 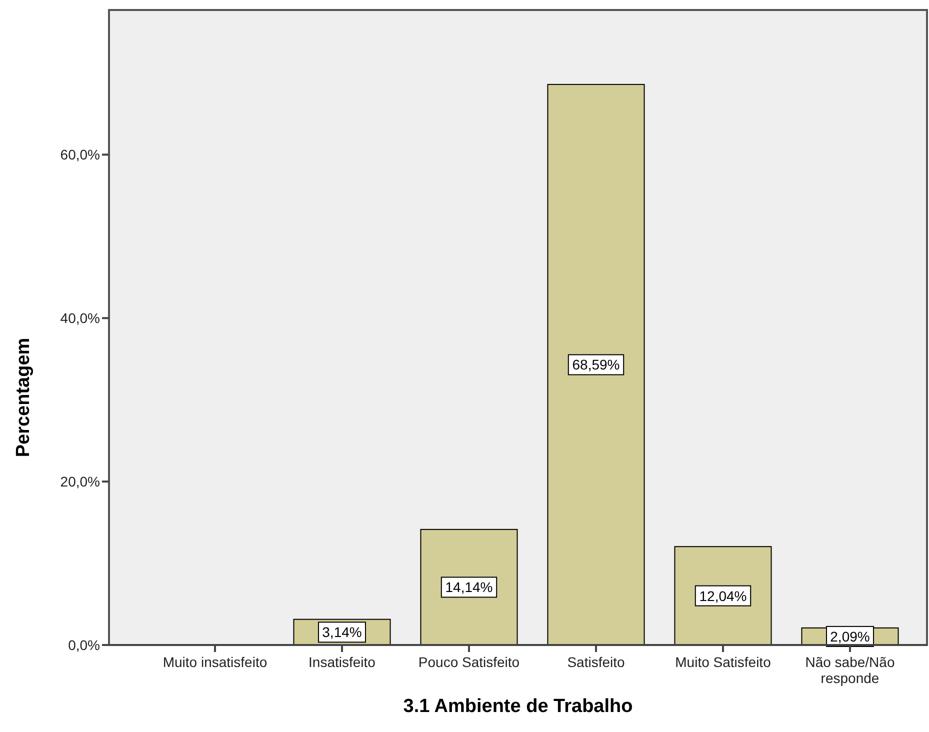 I want to click on x-tick-label: Pouco Satisfeito, so click(x=469, y=662).